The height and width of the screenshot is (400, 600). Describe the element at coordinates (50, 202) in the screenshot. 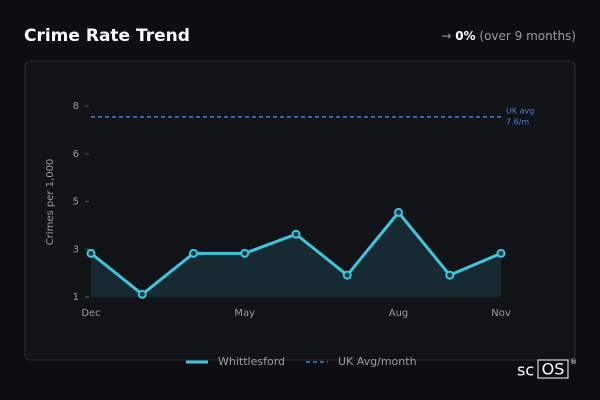

I see `y-axis-label: Crimes per 1,000` at that location.